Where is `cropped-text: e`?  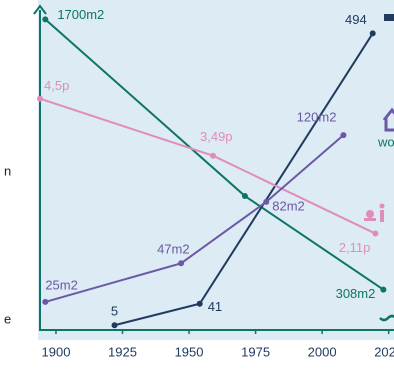 cropped-text: e is located at coordinates (7, 318).